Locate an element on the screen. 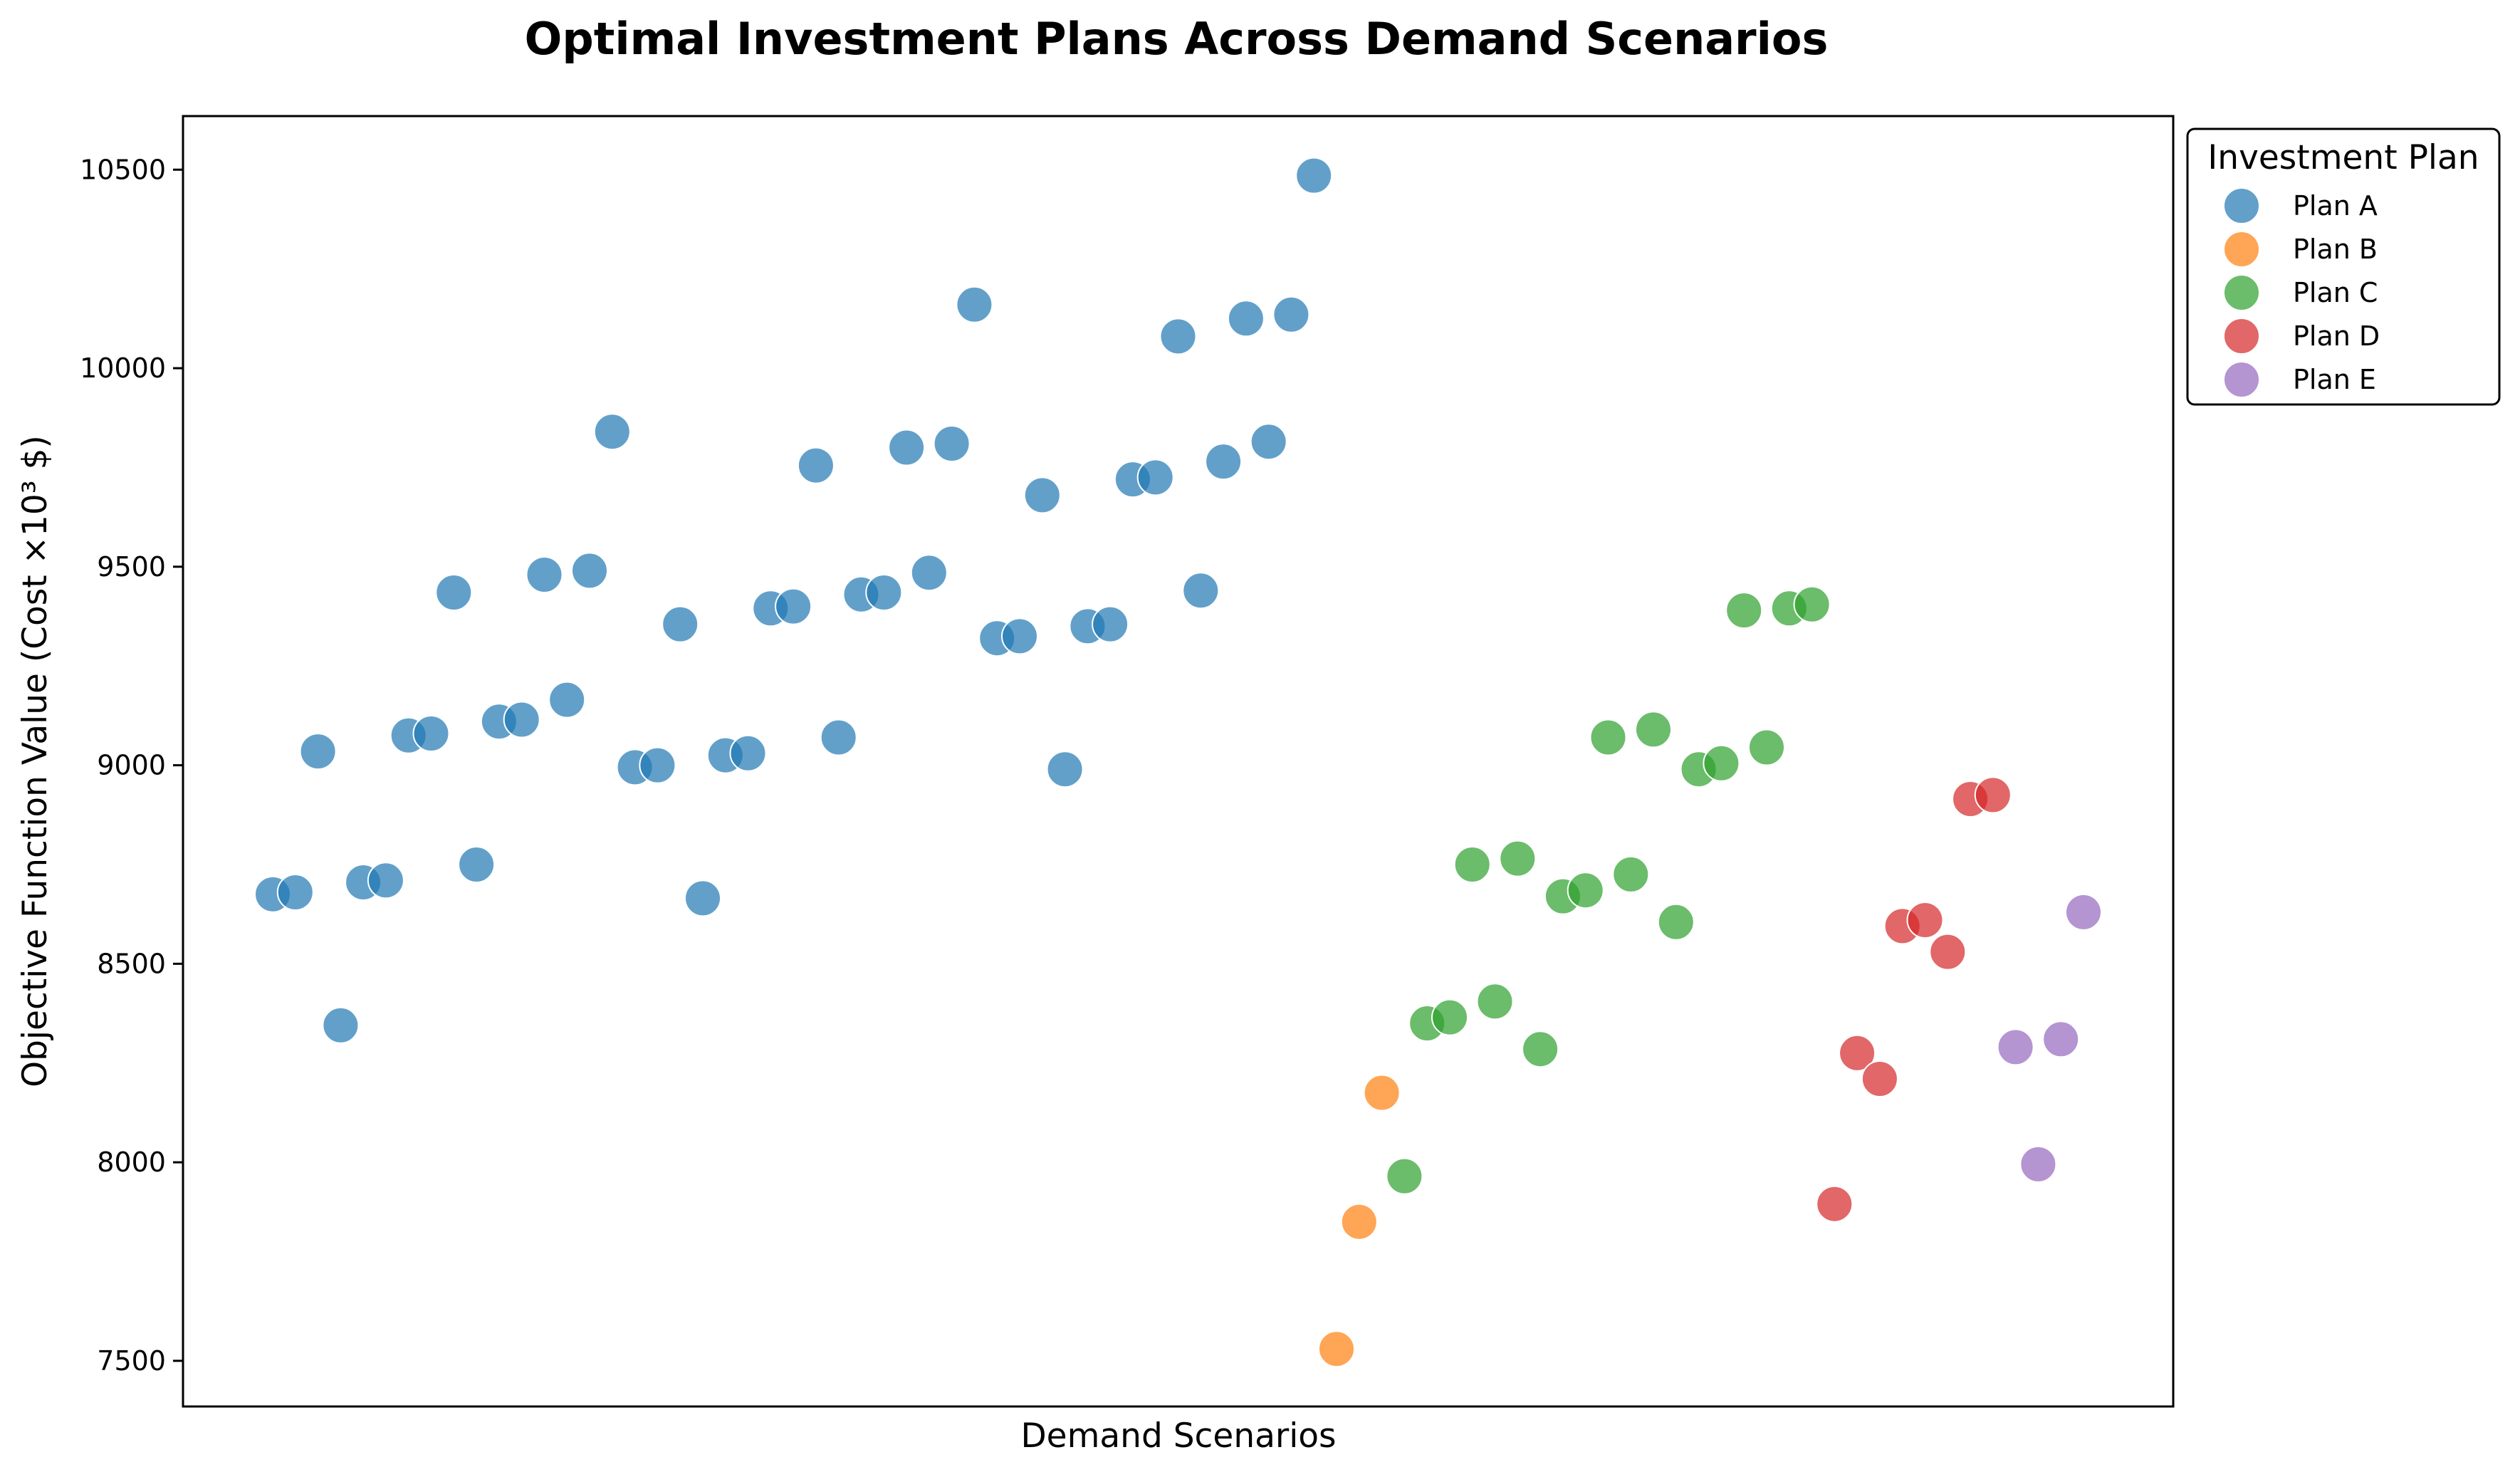 This screenshot has height=1472, width=2520. y-axis-label: Objective Function Value (Cost ×10³ $) is located at coordinates (35, 761).